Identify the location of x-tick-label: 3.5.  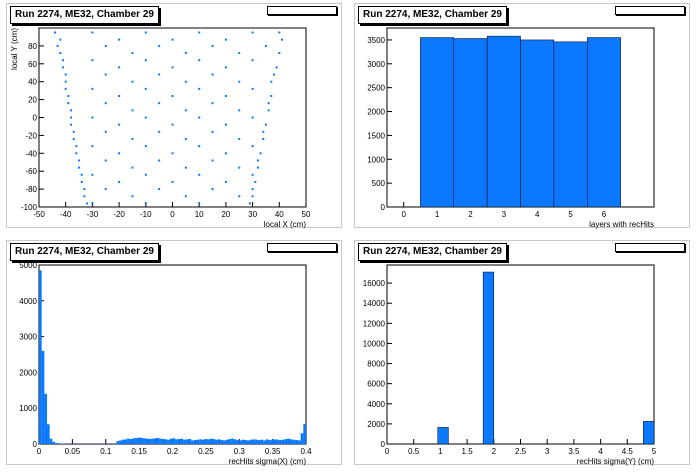
(574, 451).